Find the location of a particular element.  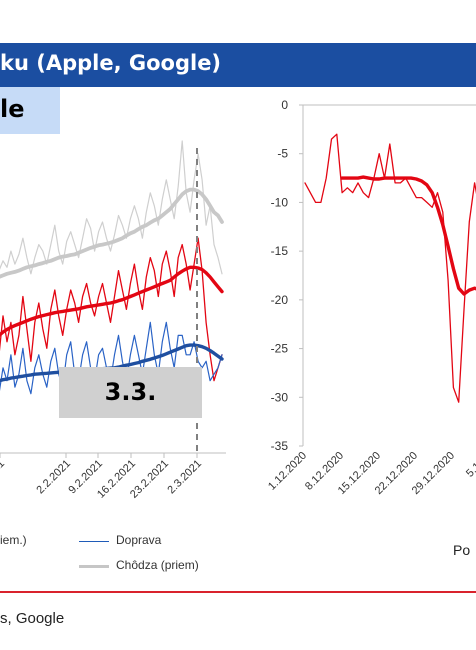

annotation-box is located at coordinates (130, 392).